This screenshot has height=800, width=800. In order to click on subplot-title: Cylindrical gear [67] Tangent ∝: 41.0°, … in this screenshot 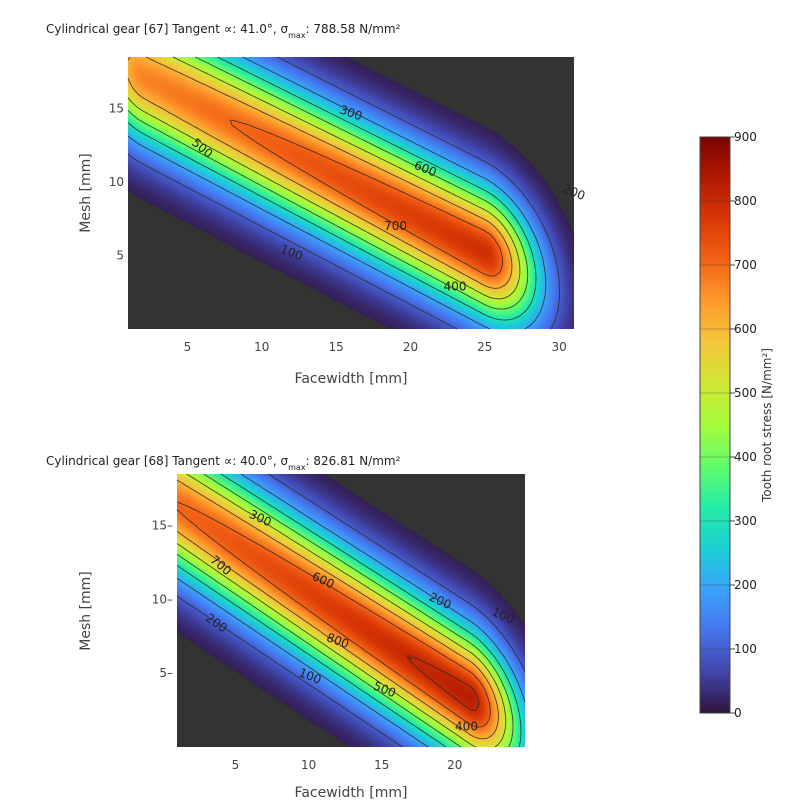, I will do `click(223, 31)`.